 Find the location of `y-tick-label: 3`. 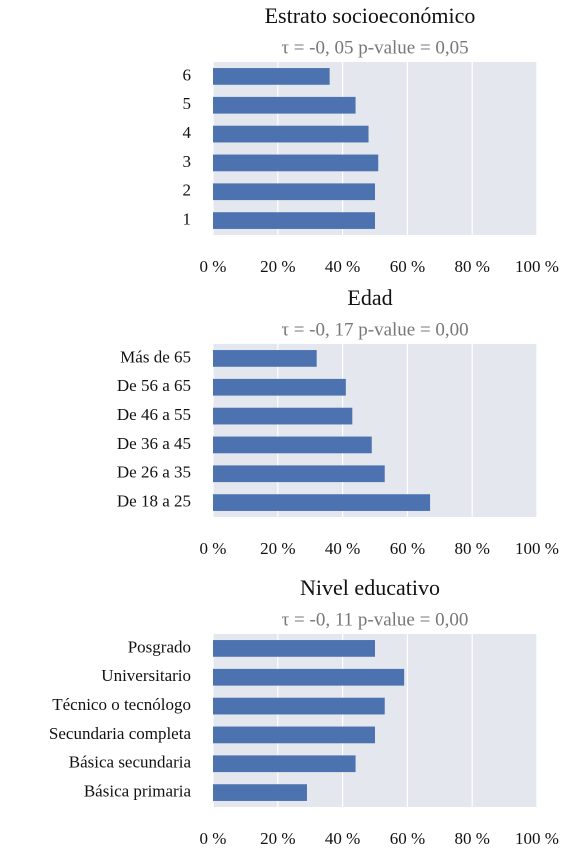

y-tick-label: 3 is located at coordinates (187, 161).